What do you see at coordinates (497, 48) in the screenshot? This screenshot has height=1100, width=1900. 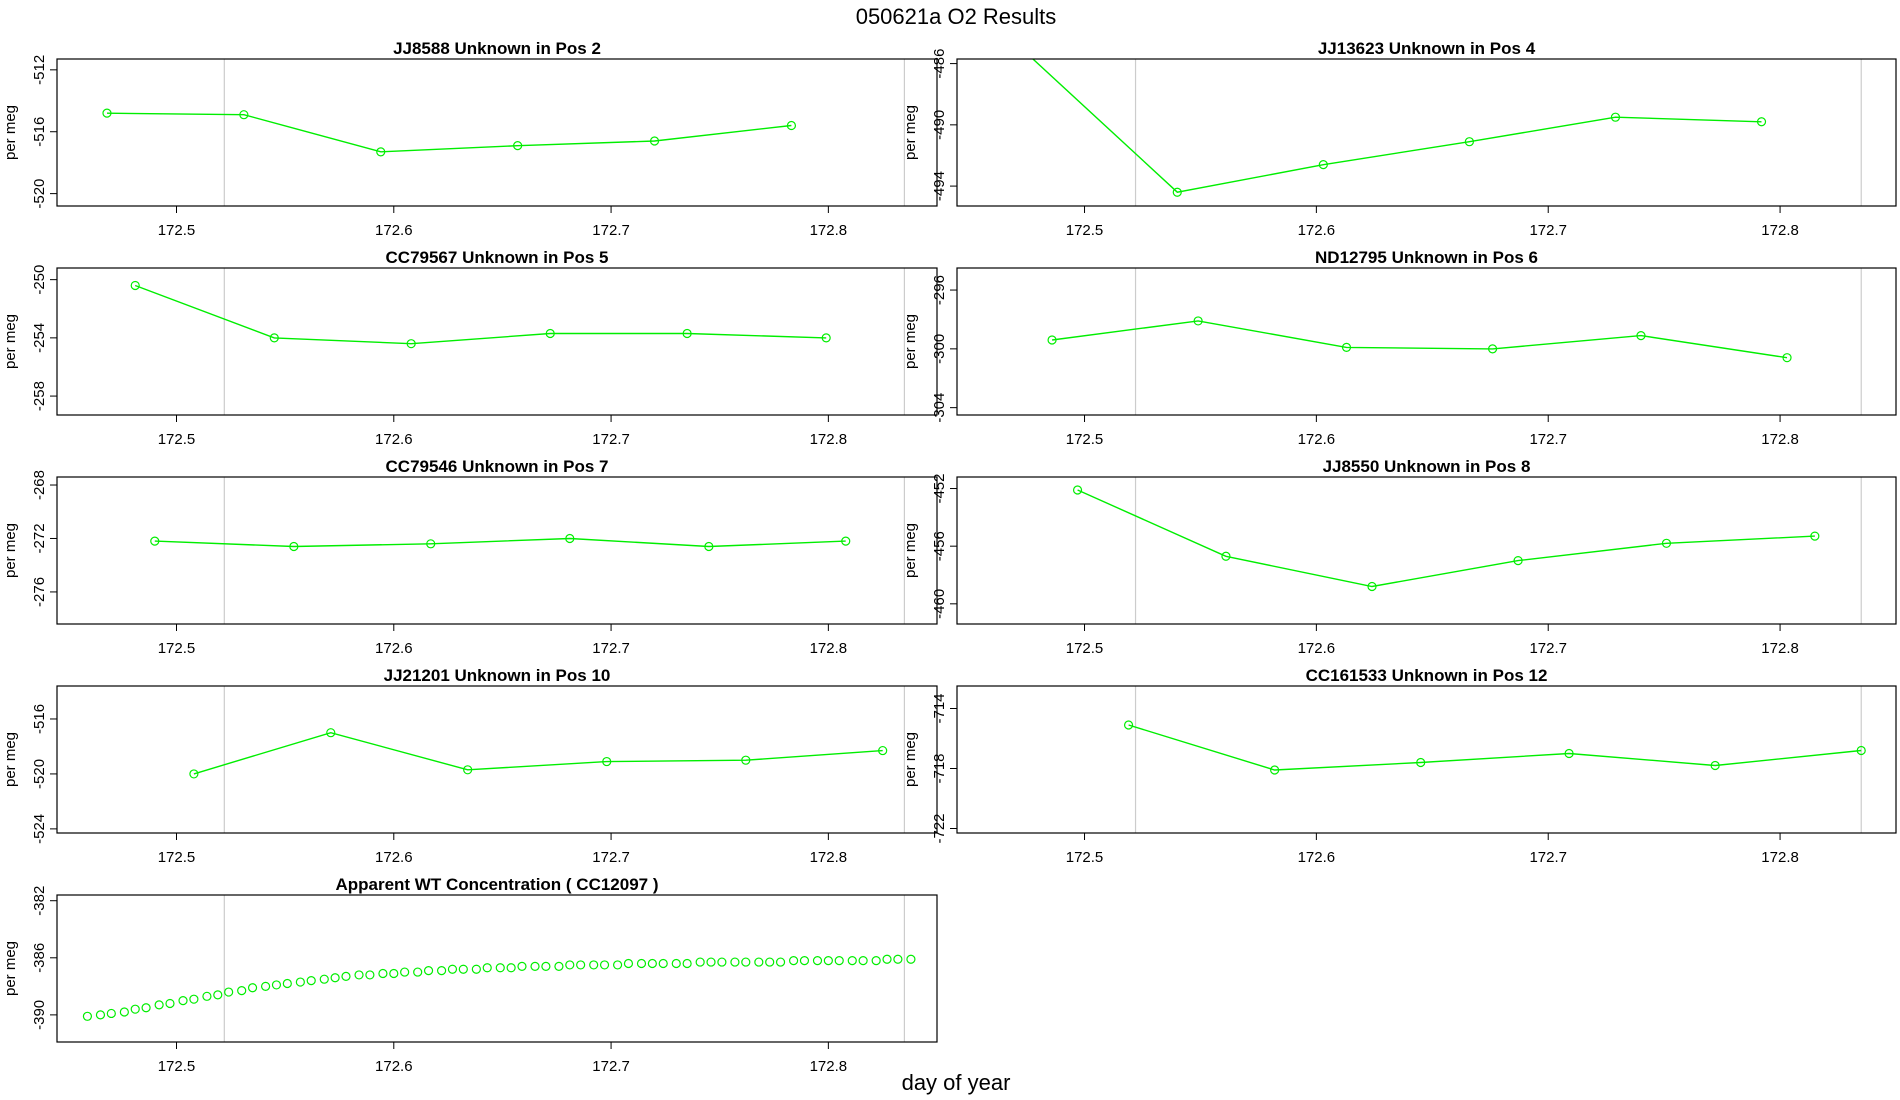 I see `panel-title: JJ8588 Unknown in Pos 2` at bounding box center [497, 48].